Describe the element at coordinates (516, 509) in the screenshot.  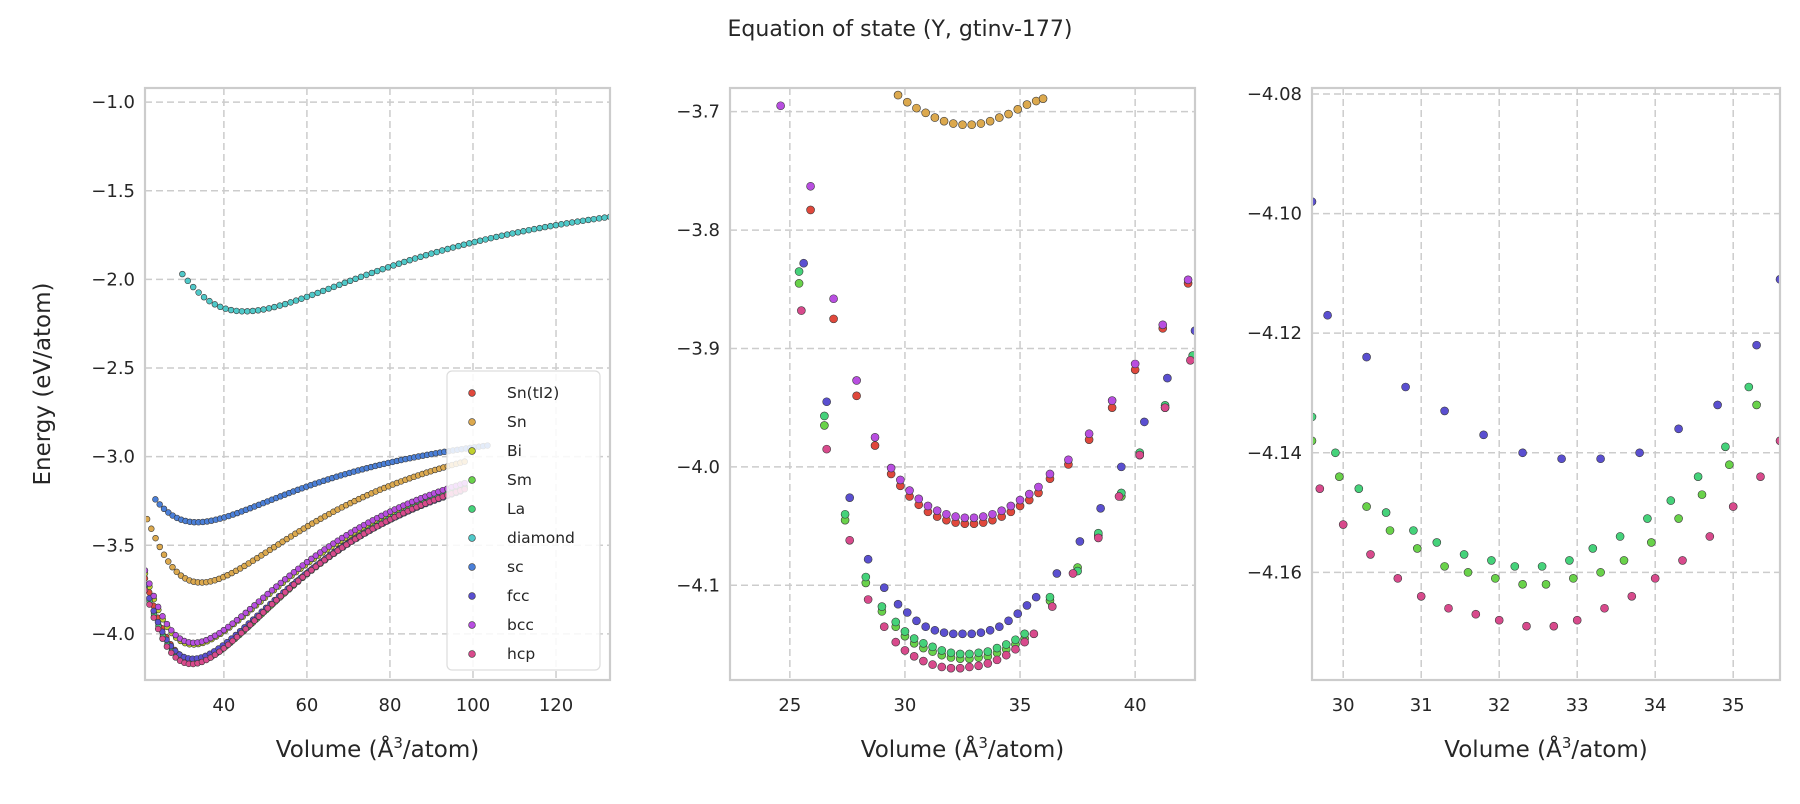
I see `legend-label-la: La` at that location.